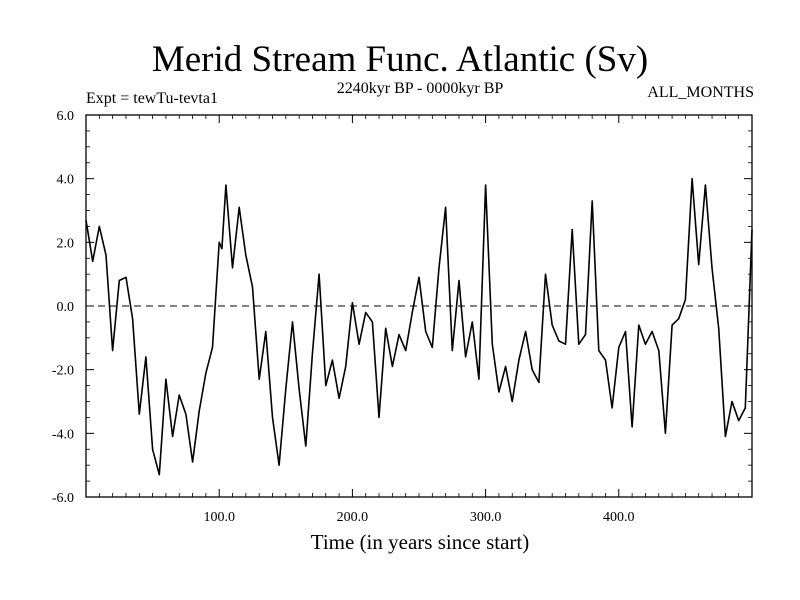 The height and width of the screenshot is (600, 800). Describe the element at coordinates (66, 307) in the screenshot. I see `y-tick-label: 0.0` at that location.